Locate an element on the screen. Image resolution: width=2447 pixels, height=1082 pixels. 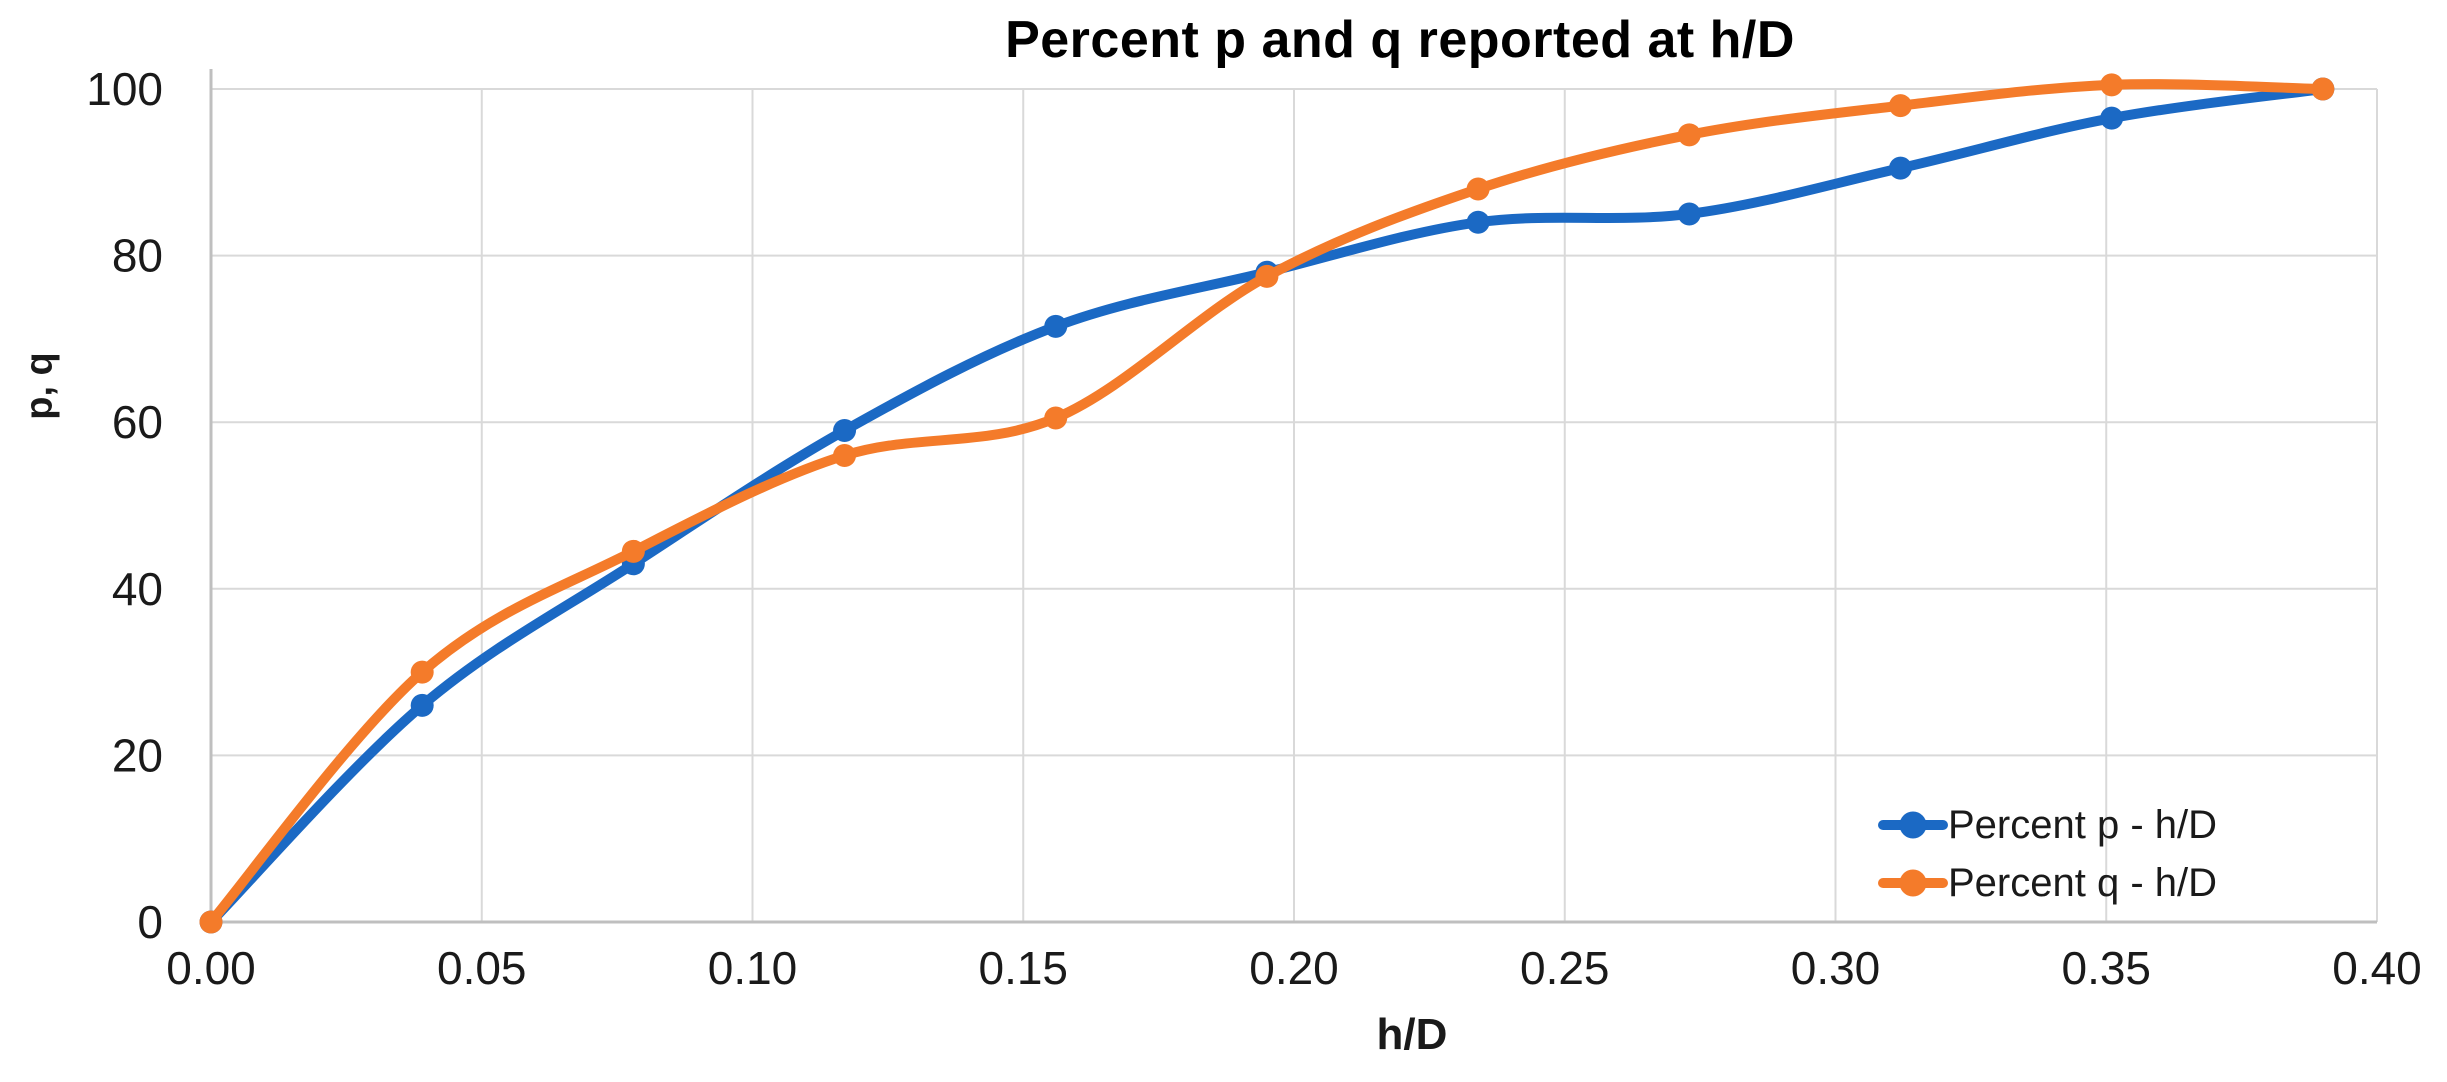
y-axis-title: p, q is located at coordinates (39, 386).